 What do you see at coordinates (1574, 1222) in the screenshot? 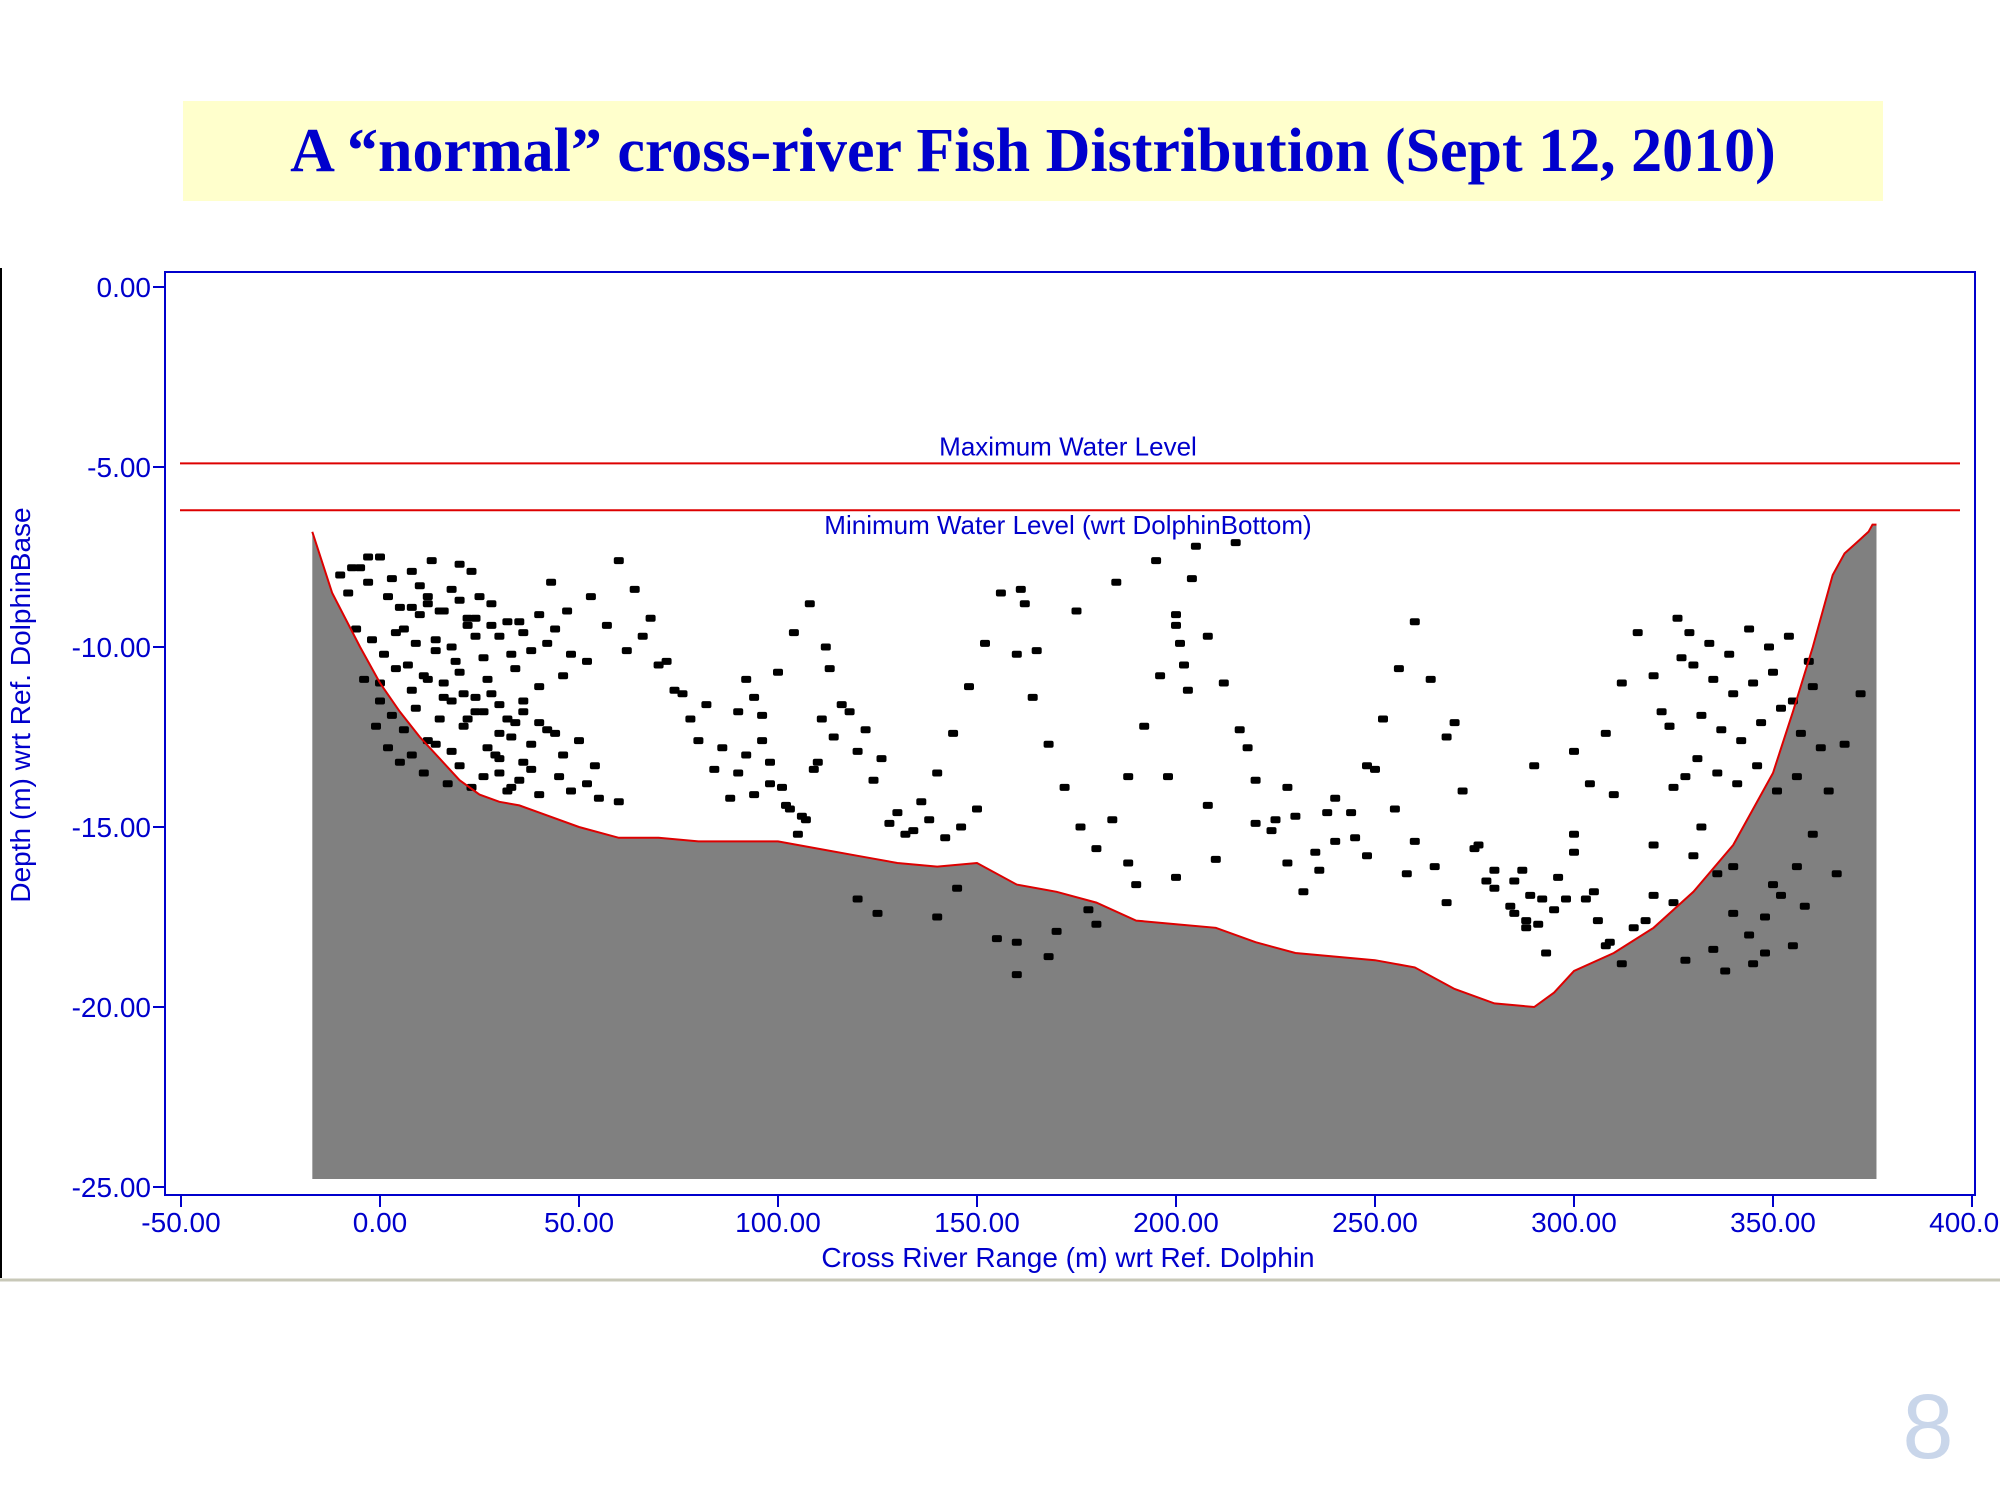
I see `x-tick-label: 300.00` at bounding box center [1574, 1222].